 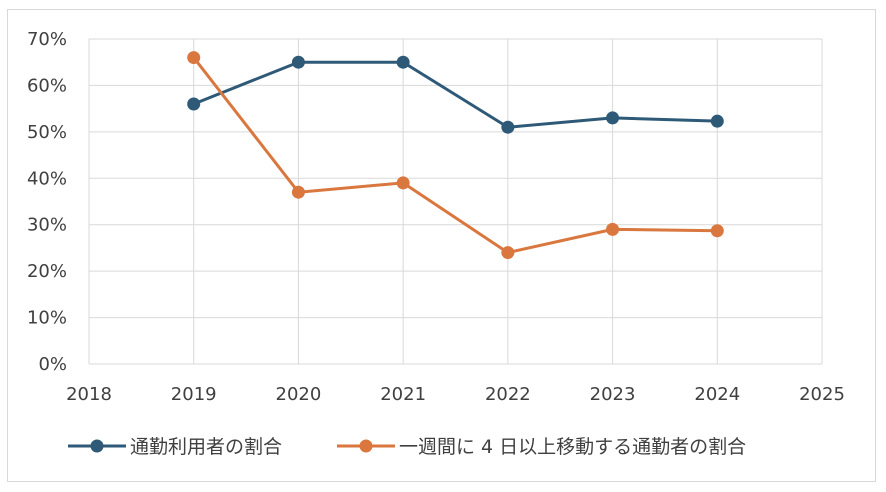 I want to click on y-tick-label: 70%, so click(x=47, y=39).